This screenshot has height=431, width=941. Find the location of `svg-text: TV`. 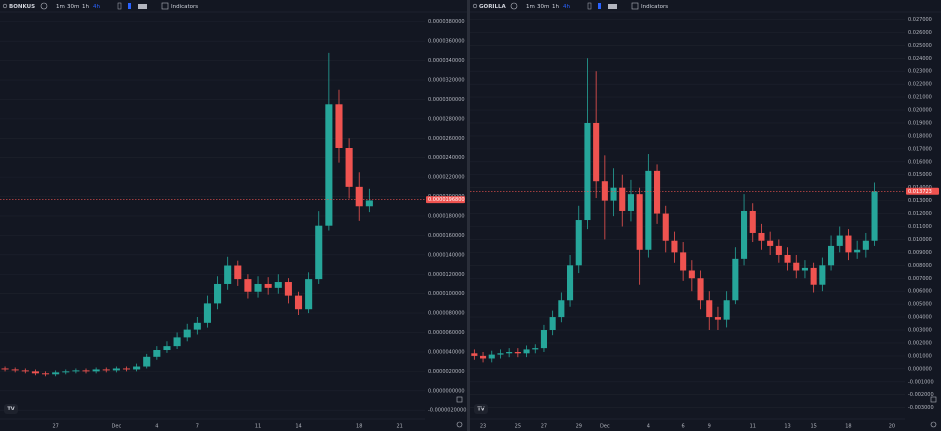

svg-text: TV is located at coordinates (480, 410).